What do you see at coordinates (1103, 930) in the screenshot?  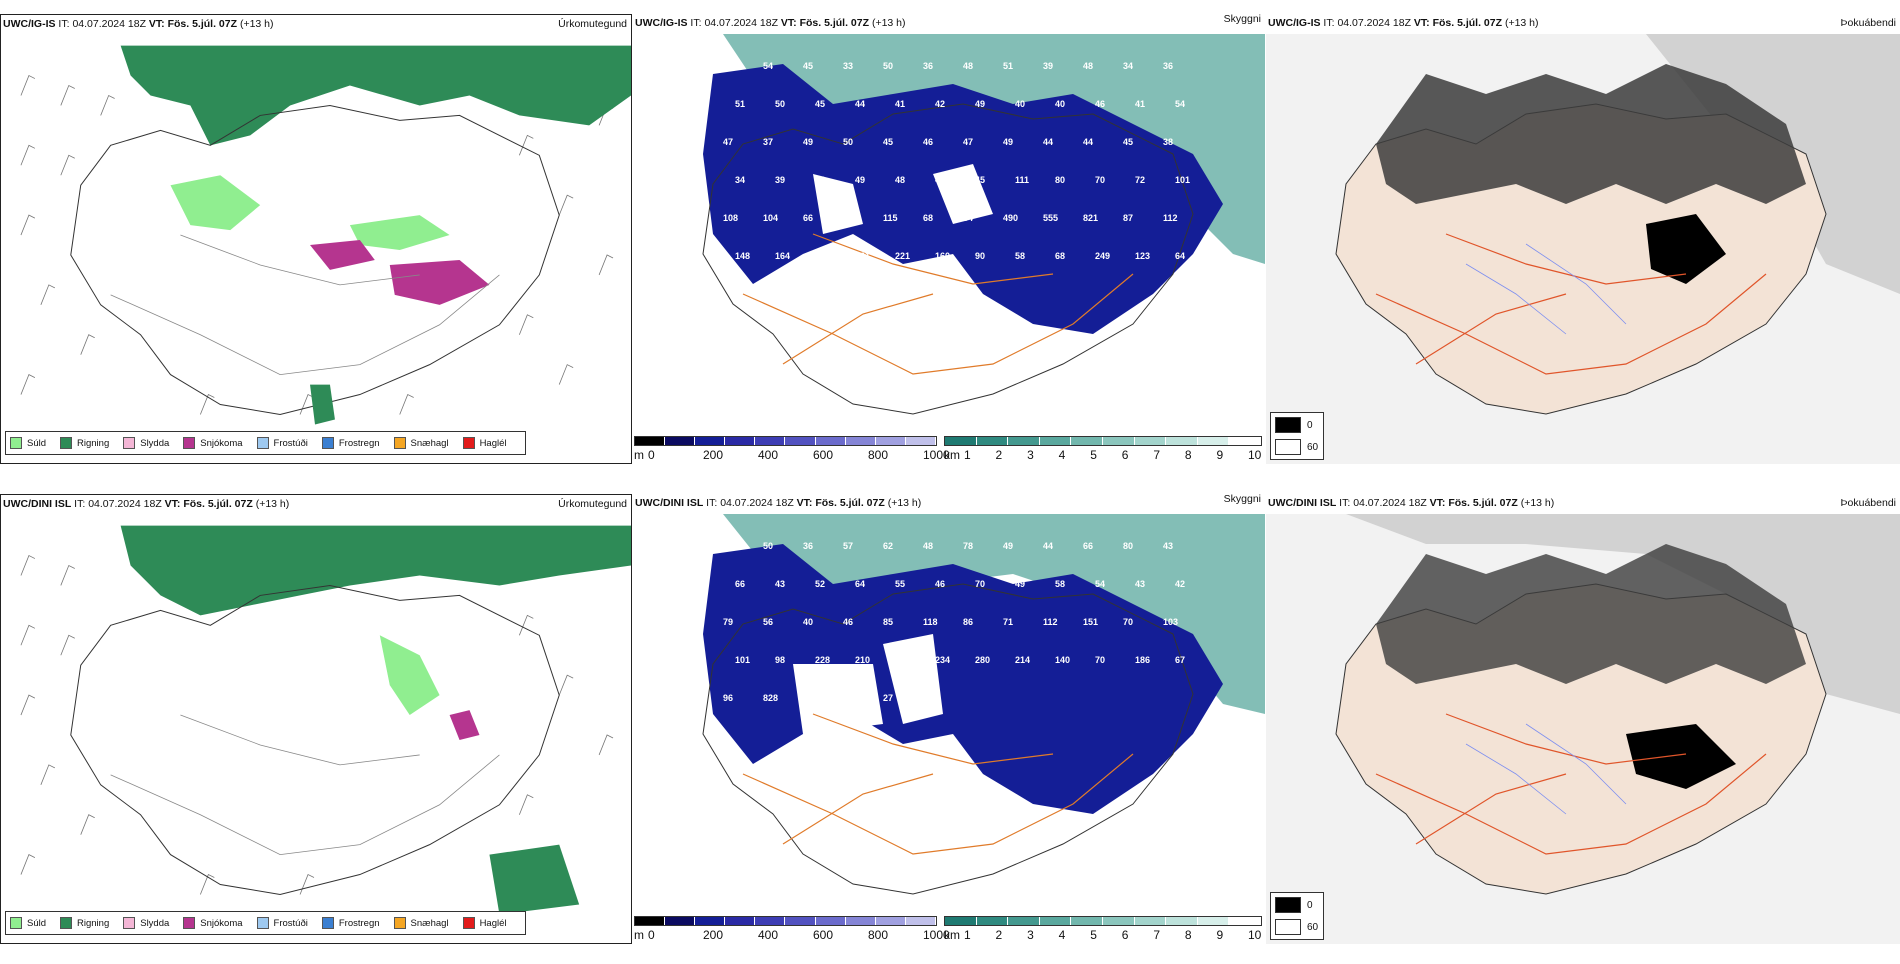 I see `visibility-colorbar-bottom: 1 2 3 4 5 6 7 8 9 10 km` at bounding box center [1103, 930].